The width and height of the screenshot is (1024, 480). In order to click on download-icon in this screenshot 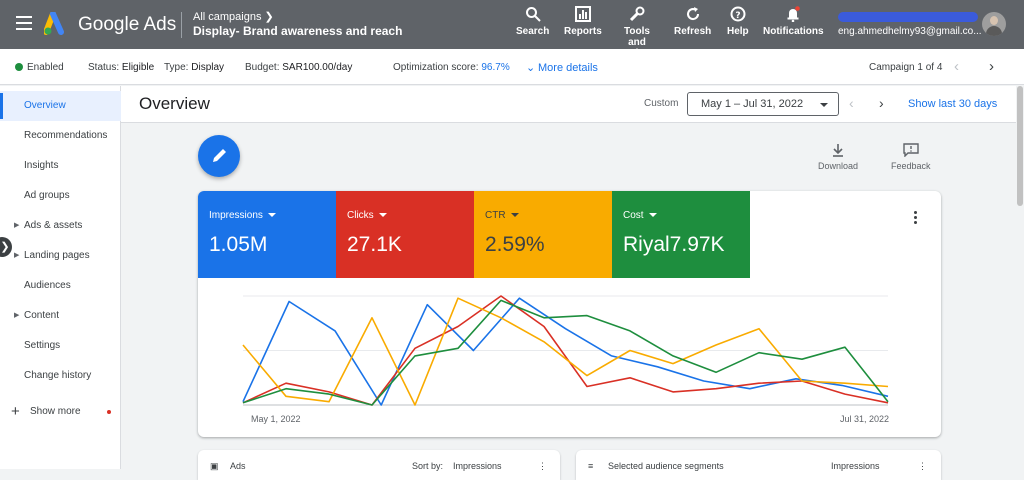, I will do `click(838, 150)`.